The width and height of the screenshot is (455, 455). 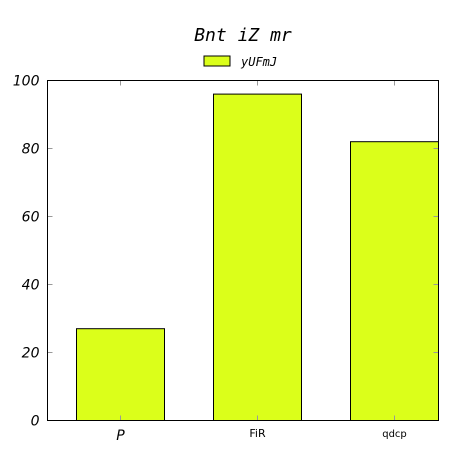 I want to click on y-tick-label-3: 60, so click(x=31, y=218).